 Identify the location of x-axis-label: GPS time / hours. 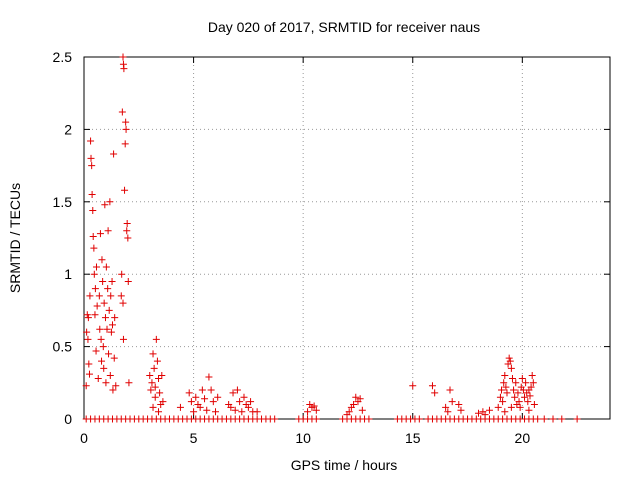
(344, 465).